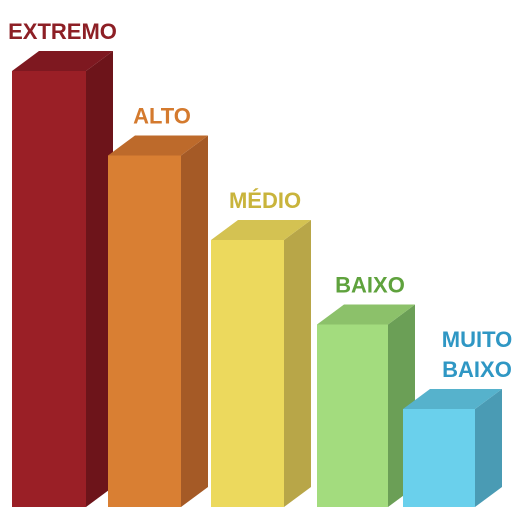  Describe the element at coordinates (265, 200) in the screenshot. I see `category-label: MÉDIO` at that location.